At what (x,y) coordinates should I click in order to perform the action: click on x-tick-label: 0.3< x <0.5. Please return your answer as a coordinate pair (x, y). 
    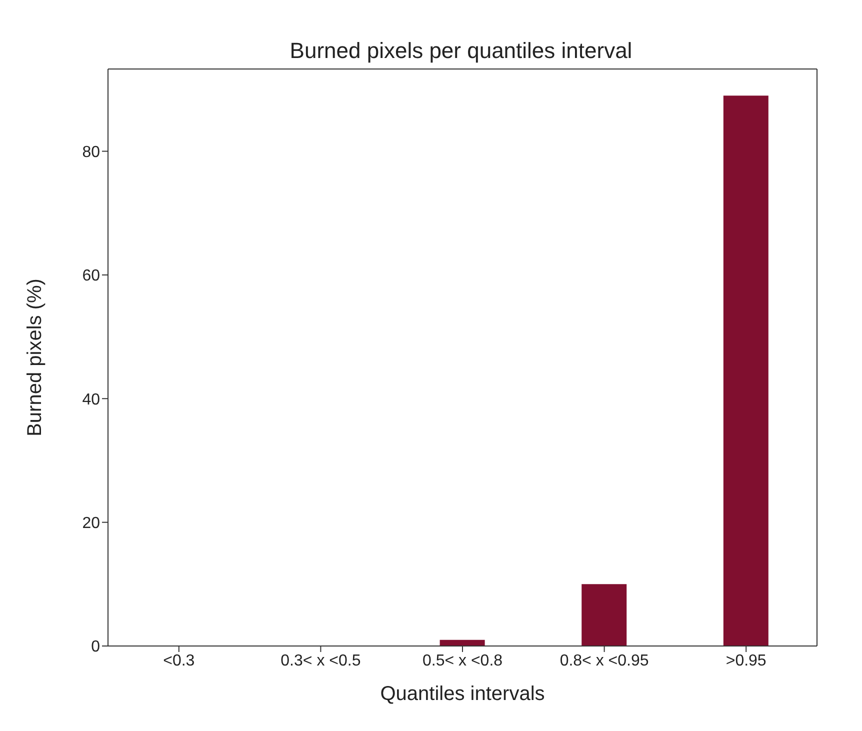
    Looking at the image, I should click on (320, 661).